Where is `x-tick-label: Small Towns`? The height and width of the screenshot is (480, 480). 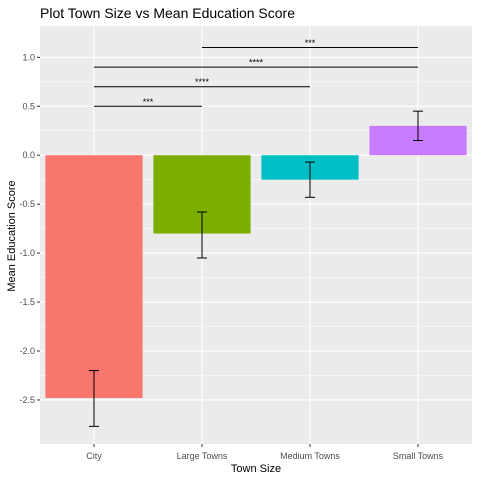 x-tick-label: Small Towns is located at coordinates (418, 456).